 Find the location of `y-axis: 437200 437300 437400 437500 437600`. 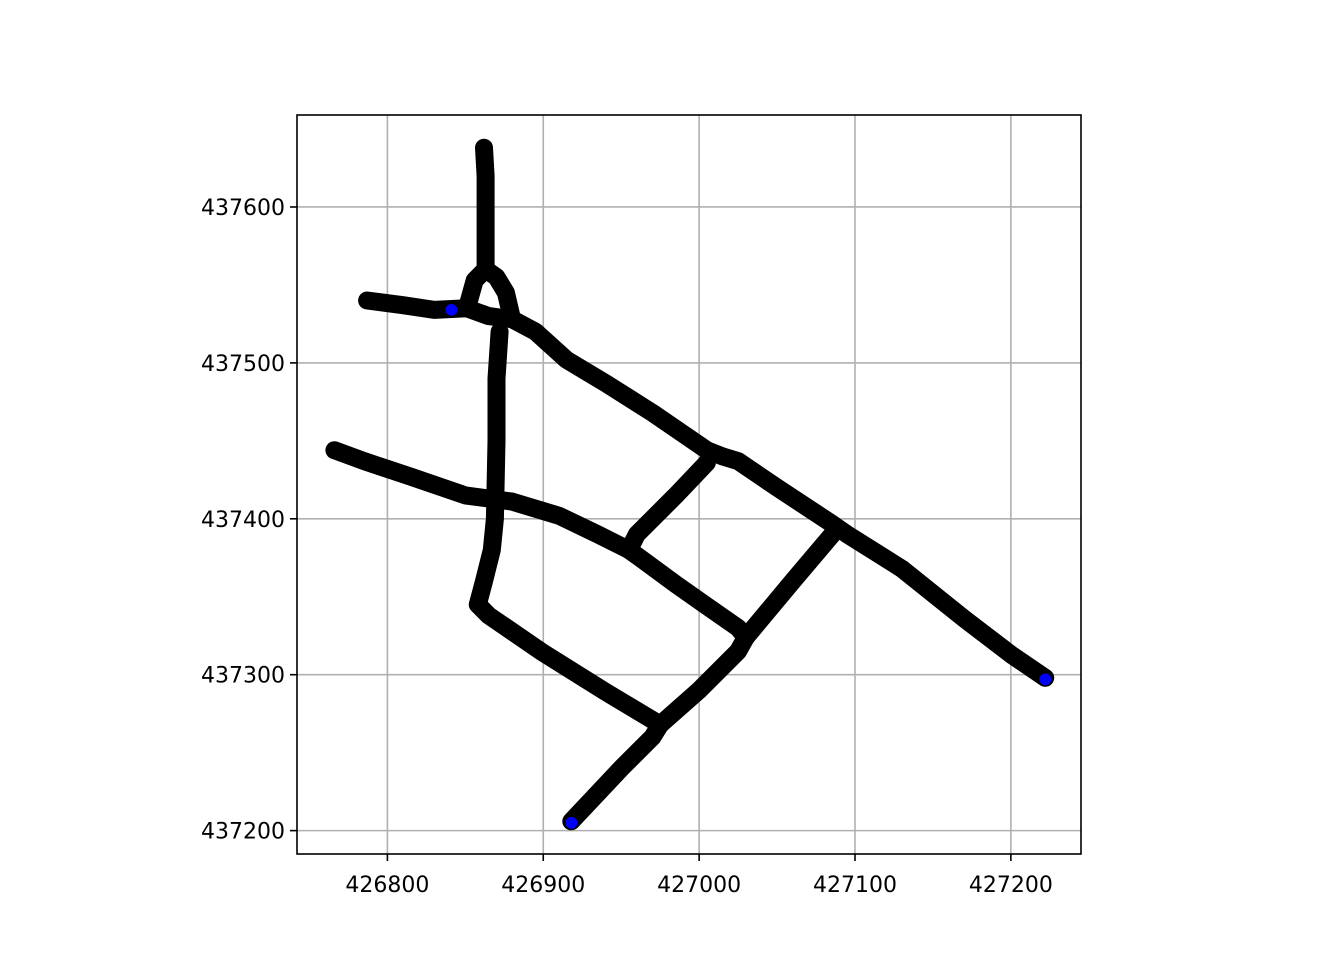

y-axis: 437200 437300 437400 437500 437600 is located at coordinates (249, 520).